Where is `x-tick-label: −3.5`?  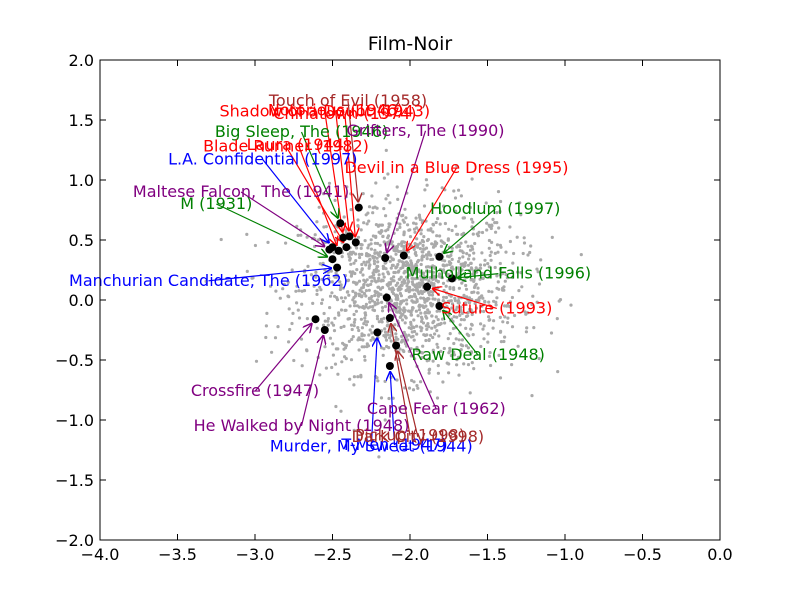 x-tick-label: −3.5 is located at coordinates (177, 554).